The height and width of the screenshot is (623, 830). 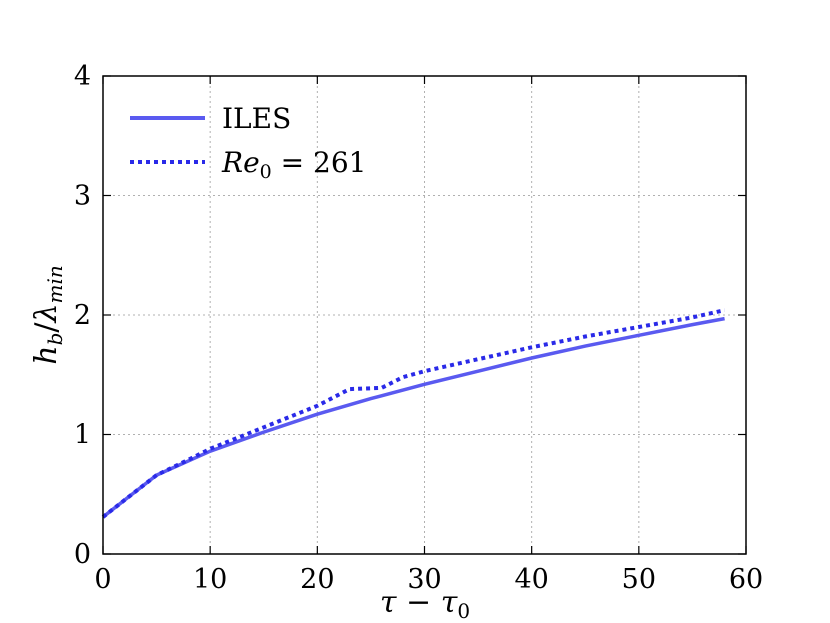 I want to click on y-axis-label-lambda: λ, so click(x=46, y=313).